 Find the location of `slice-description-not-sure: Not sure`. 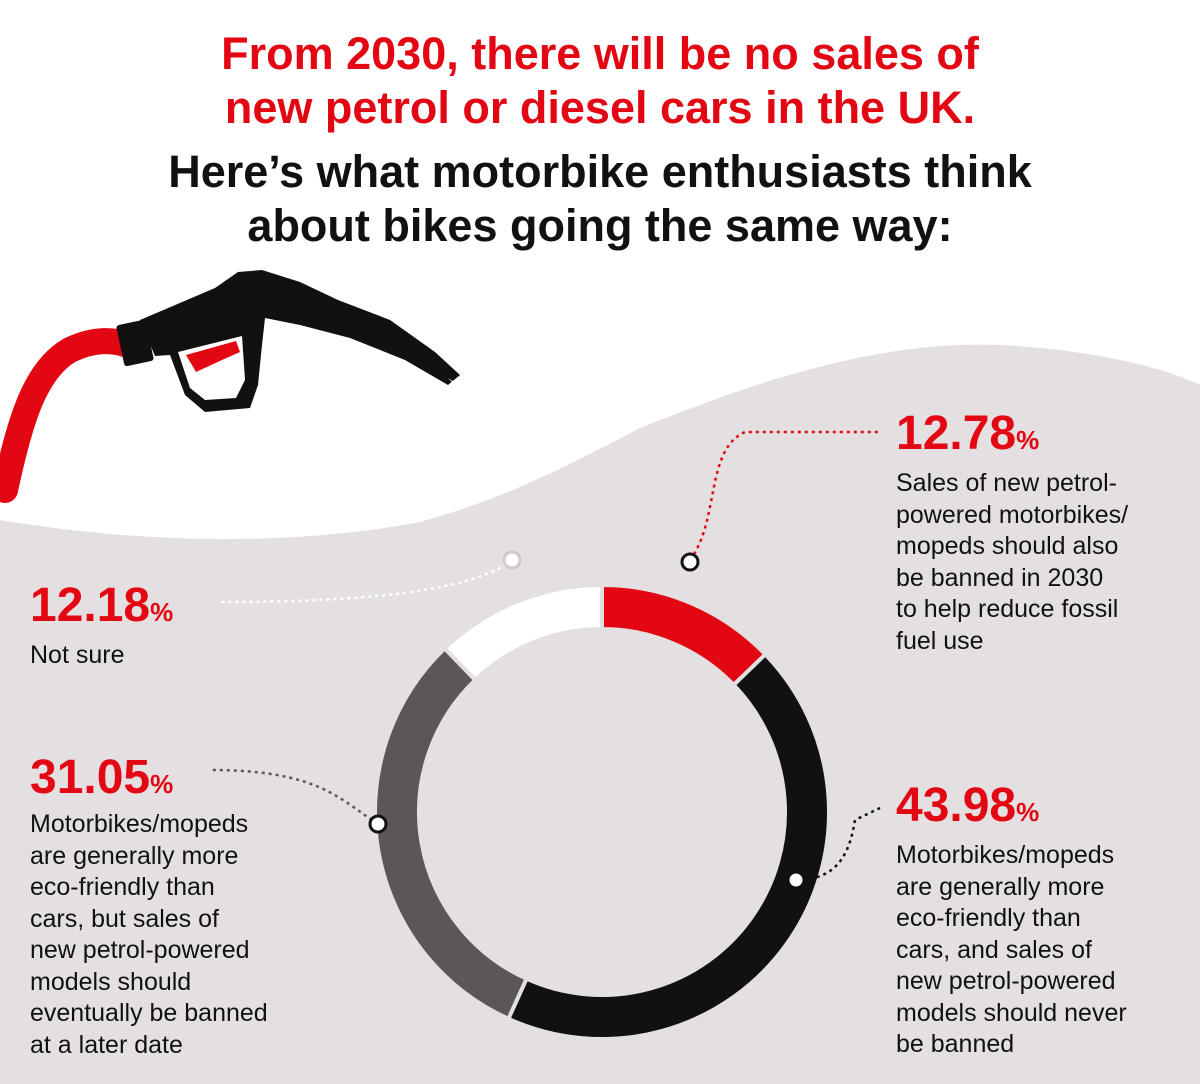

slice-description-not-sure: Not sure is located at coordinates (77, 655).